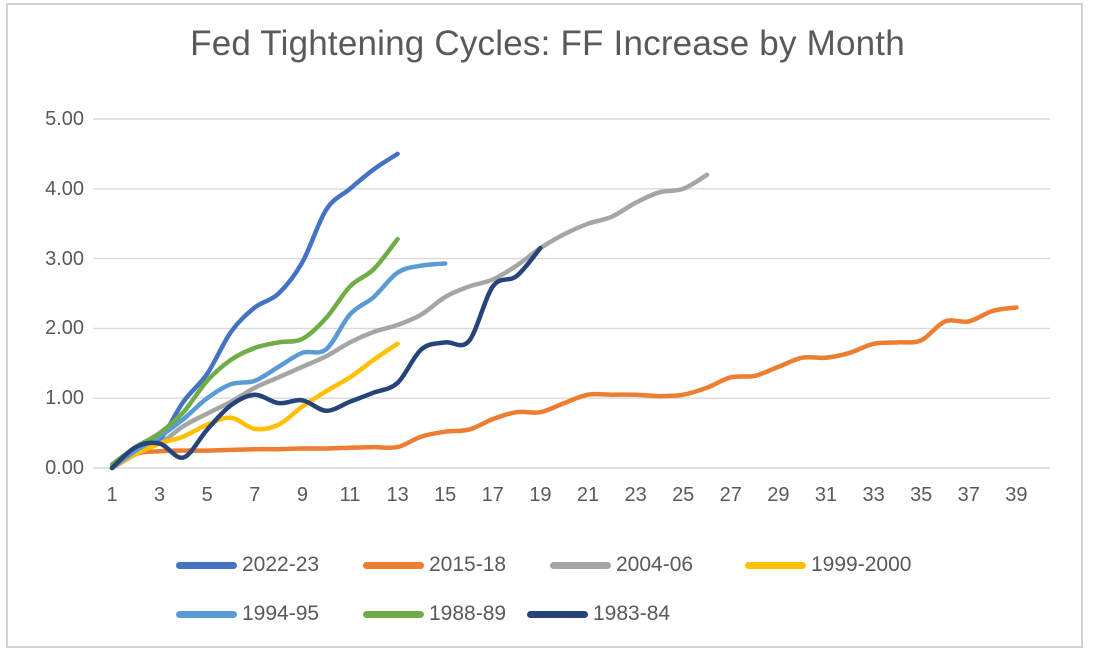 This screenshot has width=1095, height=658. What do you see at coordinates (492, 495) in the screenshot?
I see `x-axis-tick-label-17: 17` at bounding box center [492, 495].